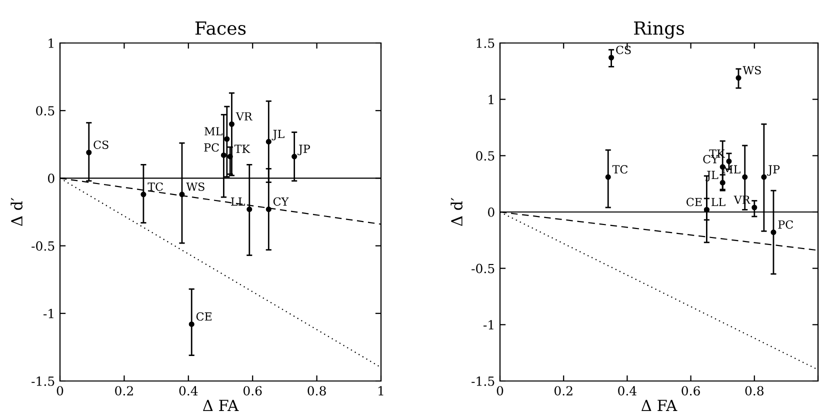  I want to click on chart-title: Faces, so click(220, 28).